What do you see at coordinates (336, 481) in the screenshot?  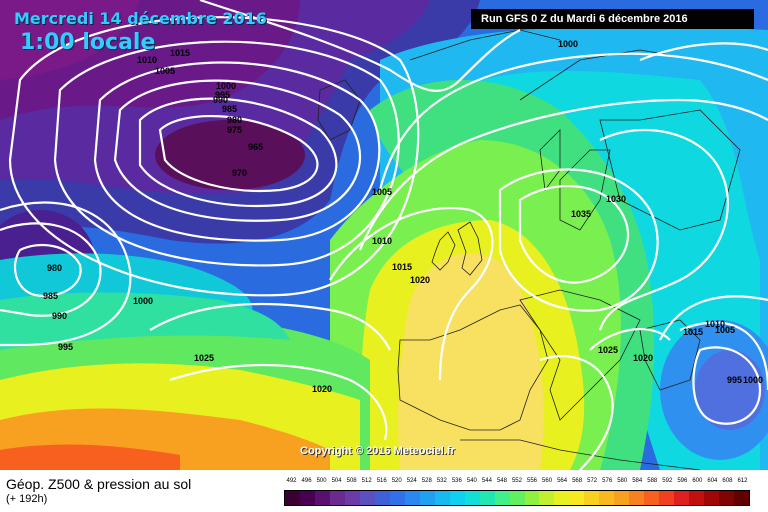 I see `scale-label: 504` at bounding box center [336, 481].